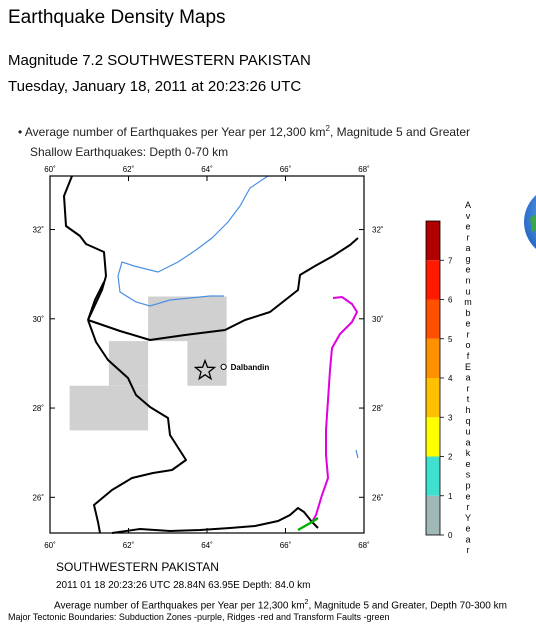  Describe the element at coordinates (223, 366) in the screenshot. I see `city-dot-icon` at that location.